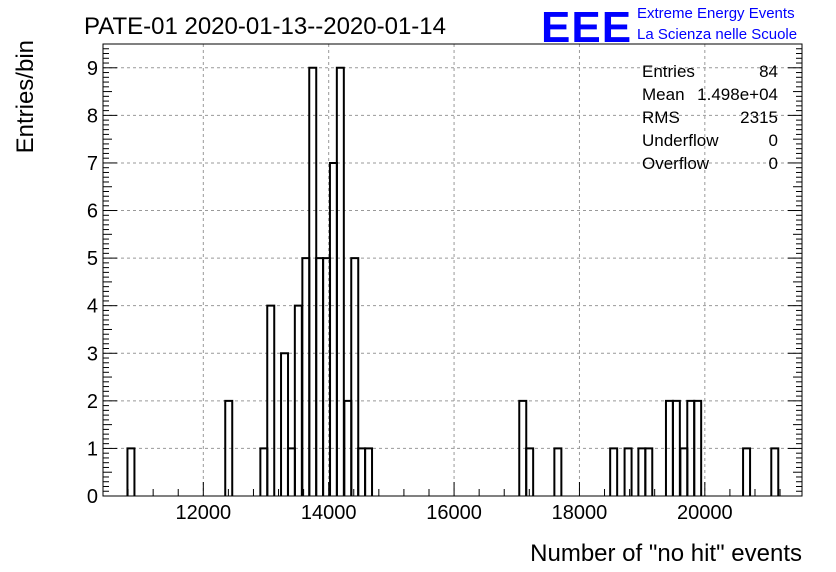 Image resolution: width=836 pixels, height=572 pixels. I want to click on stats-label: Entries, so click(668, 71).